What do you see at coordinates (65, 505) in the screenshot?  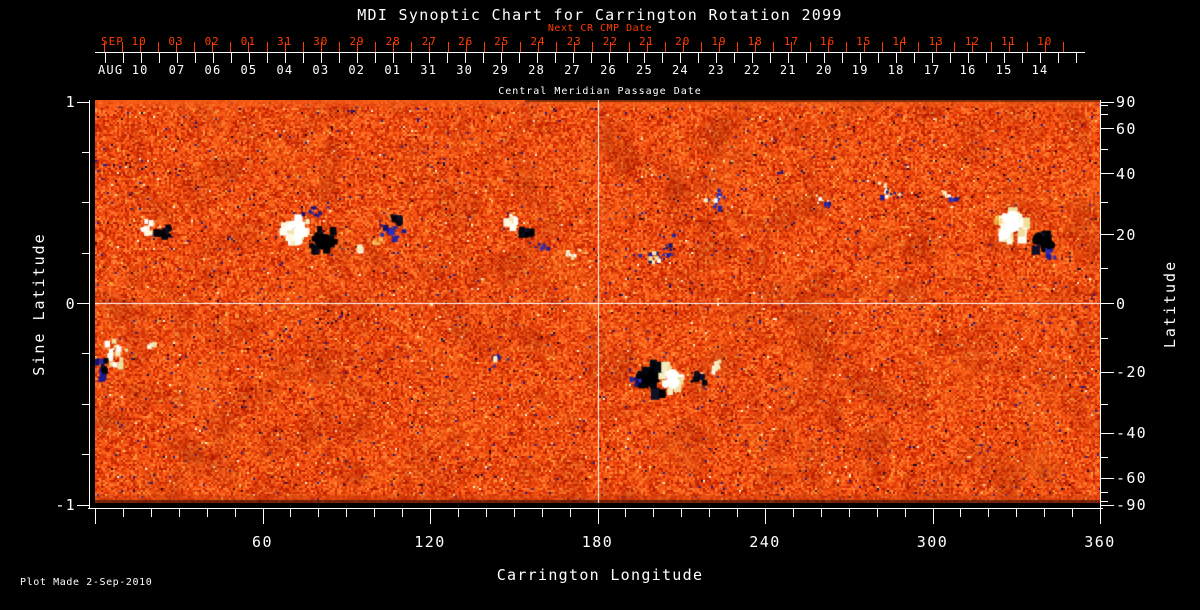 I see `left-axis-tick-label: -1` at bounding box center [65, 505].